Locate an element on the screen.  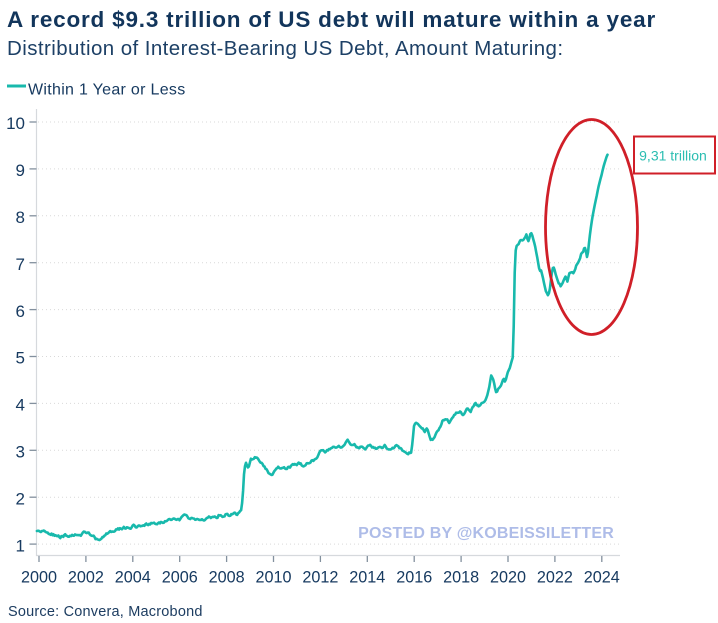
svg-text: 6 is located at coordinates (20, 311).